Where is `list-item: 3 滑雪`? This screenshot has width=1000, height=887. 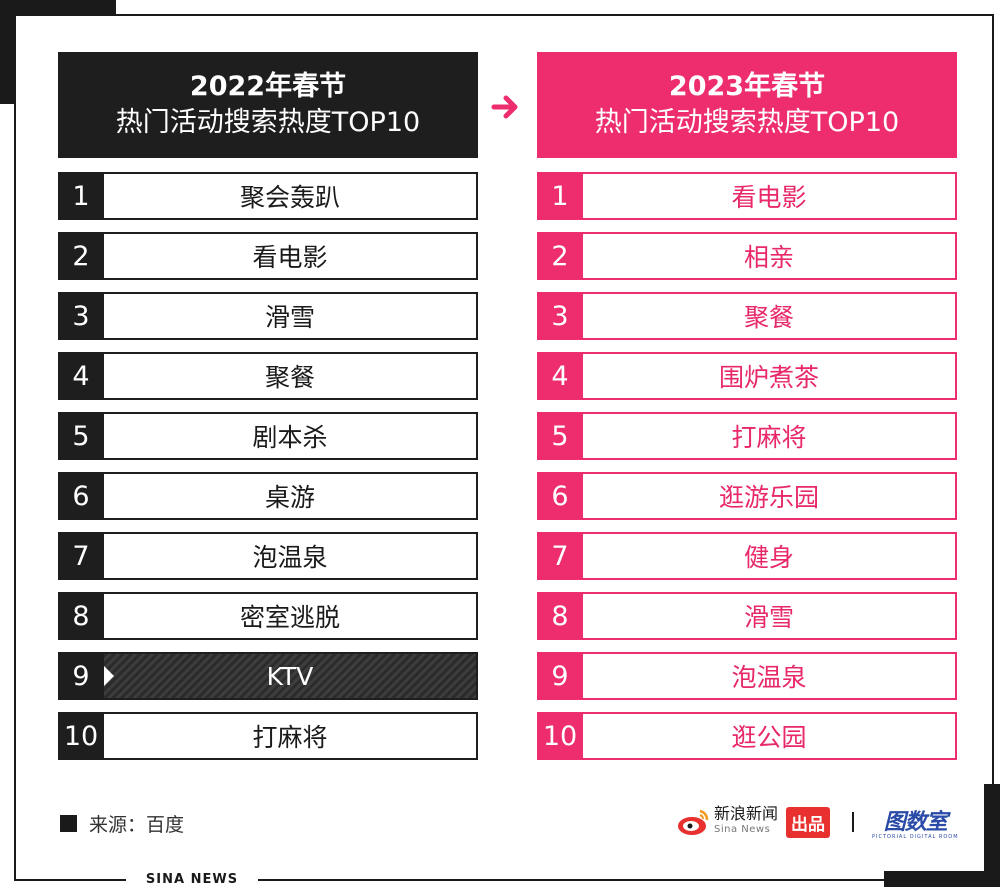 list-item: 3 滑雪 is located at coordinates (268, 316).